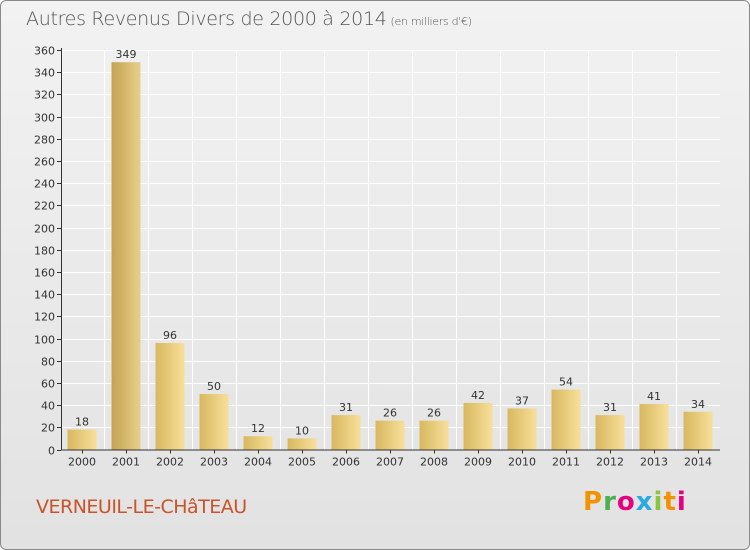 Image resolution: width=750 pixels, height=550 pixels. What do you see at coordinates (48, 362) in the screenshot?
I see `y-tick-label: 80` at bounding box center [48, 362].